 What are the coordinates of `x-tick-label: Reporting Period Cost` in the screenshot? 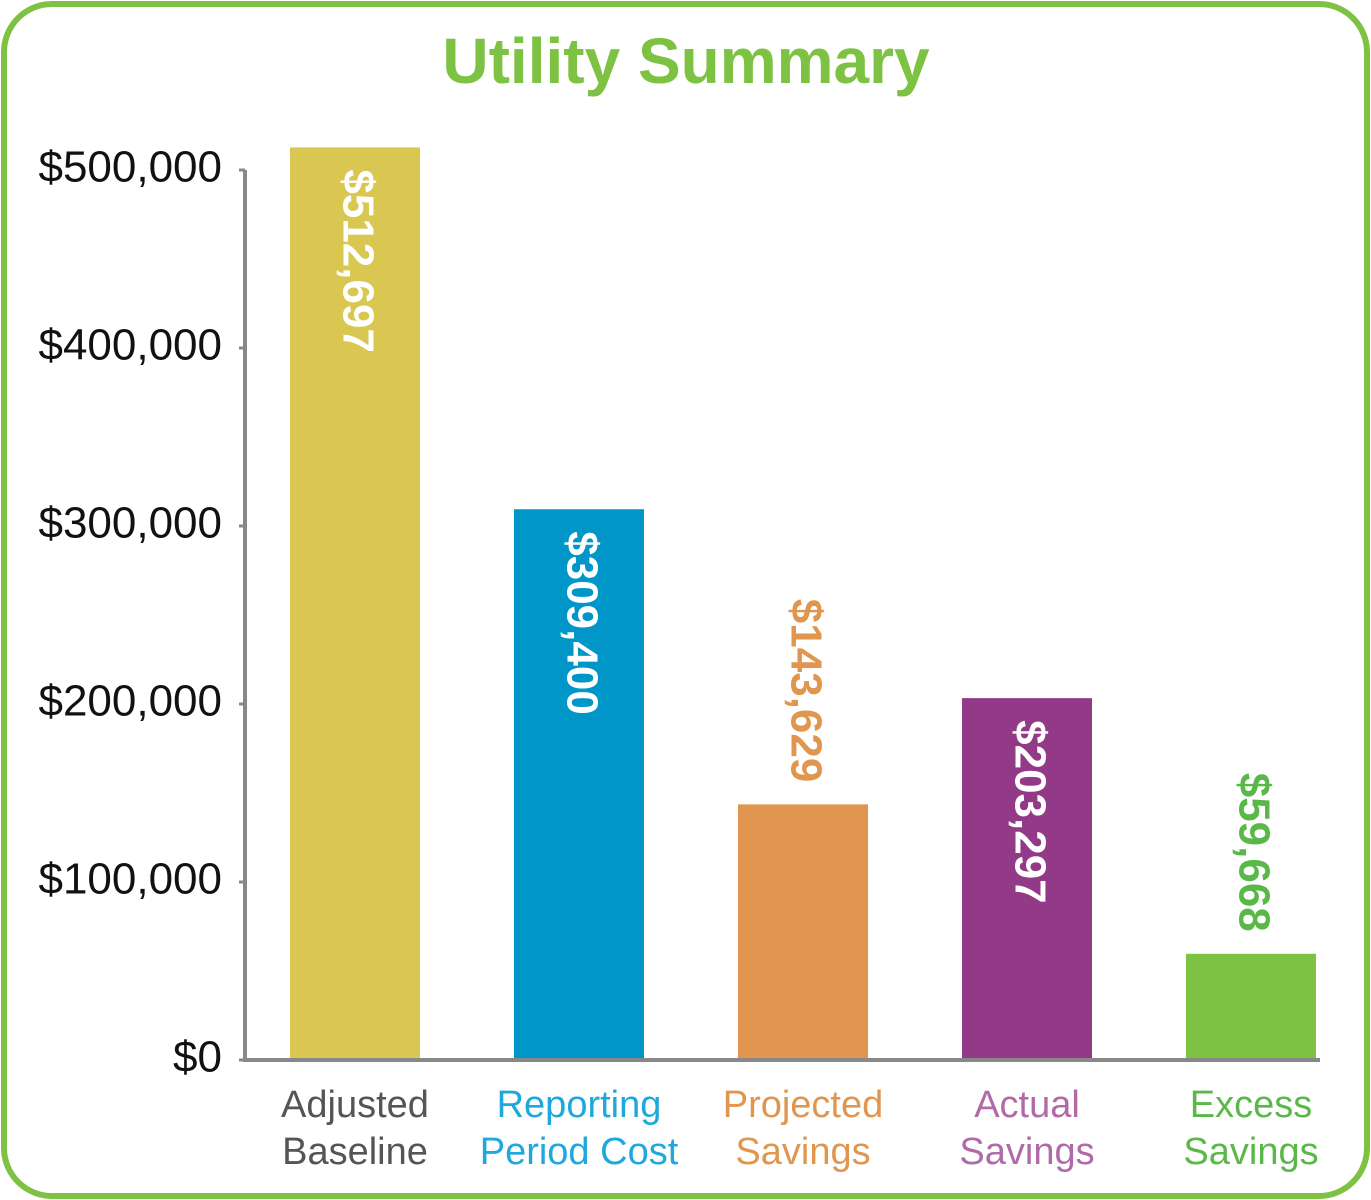 It's located at (579, 1128).